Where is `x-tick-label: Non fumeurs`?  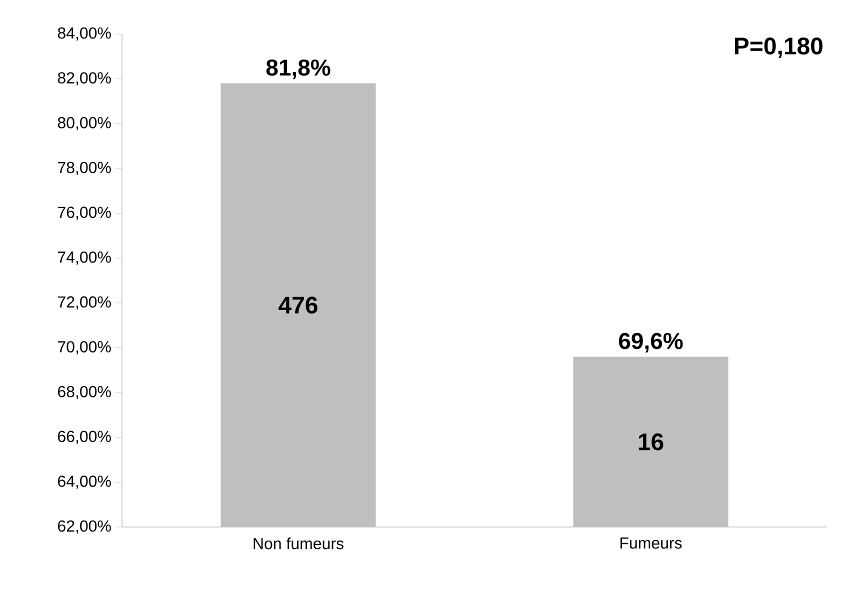
x-tick-label: Non fumeurs is located at coordinates (299, 544).